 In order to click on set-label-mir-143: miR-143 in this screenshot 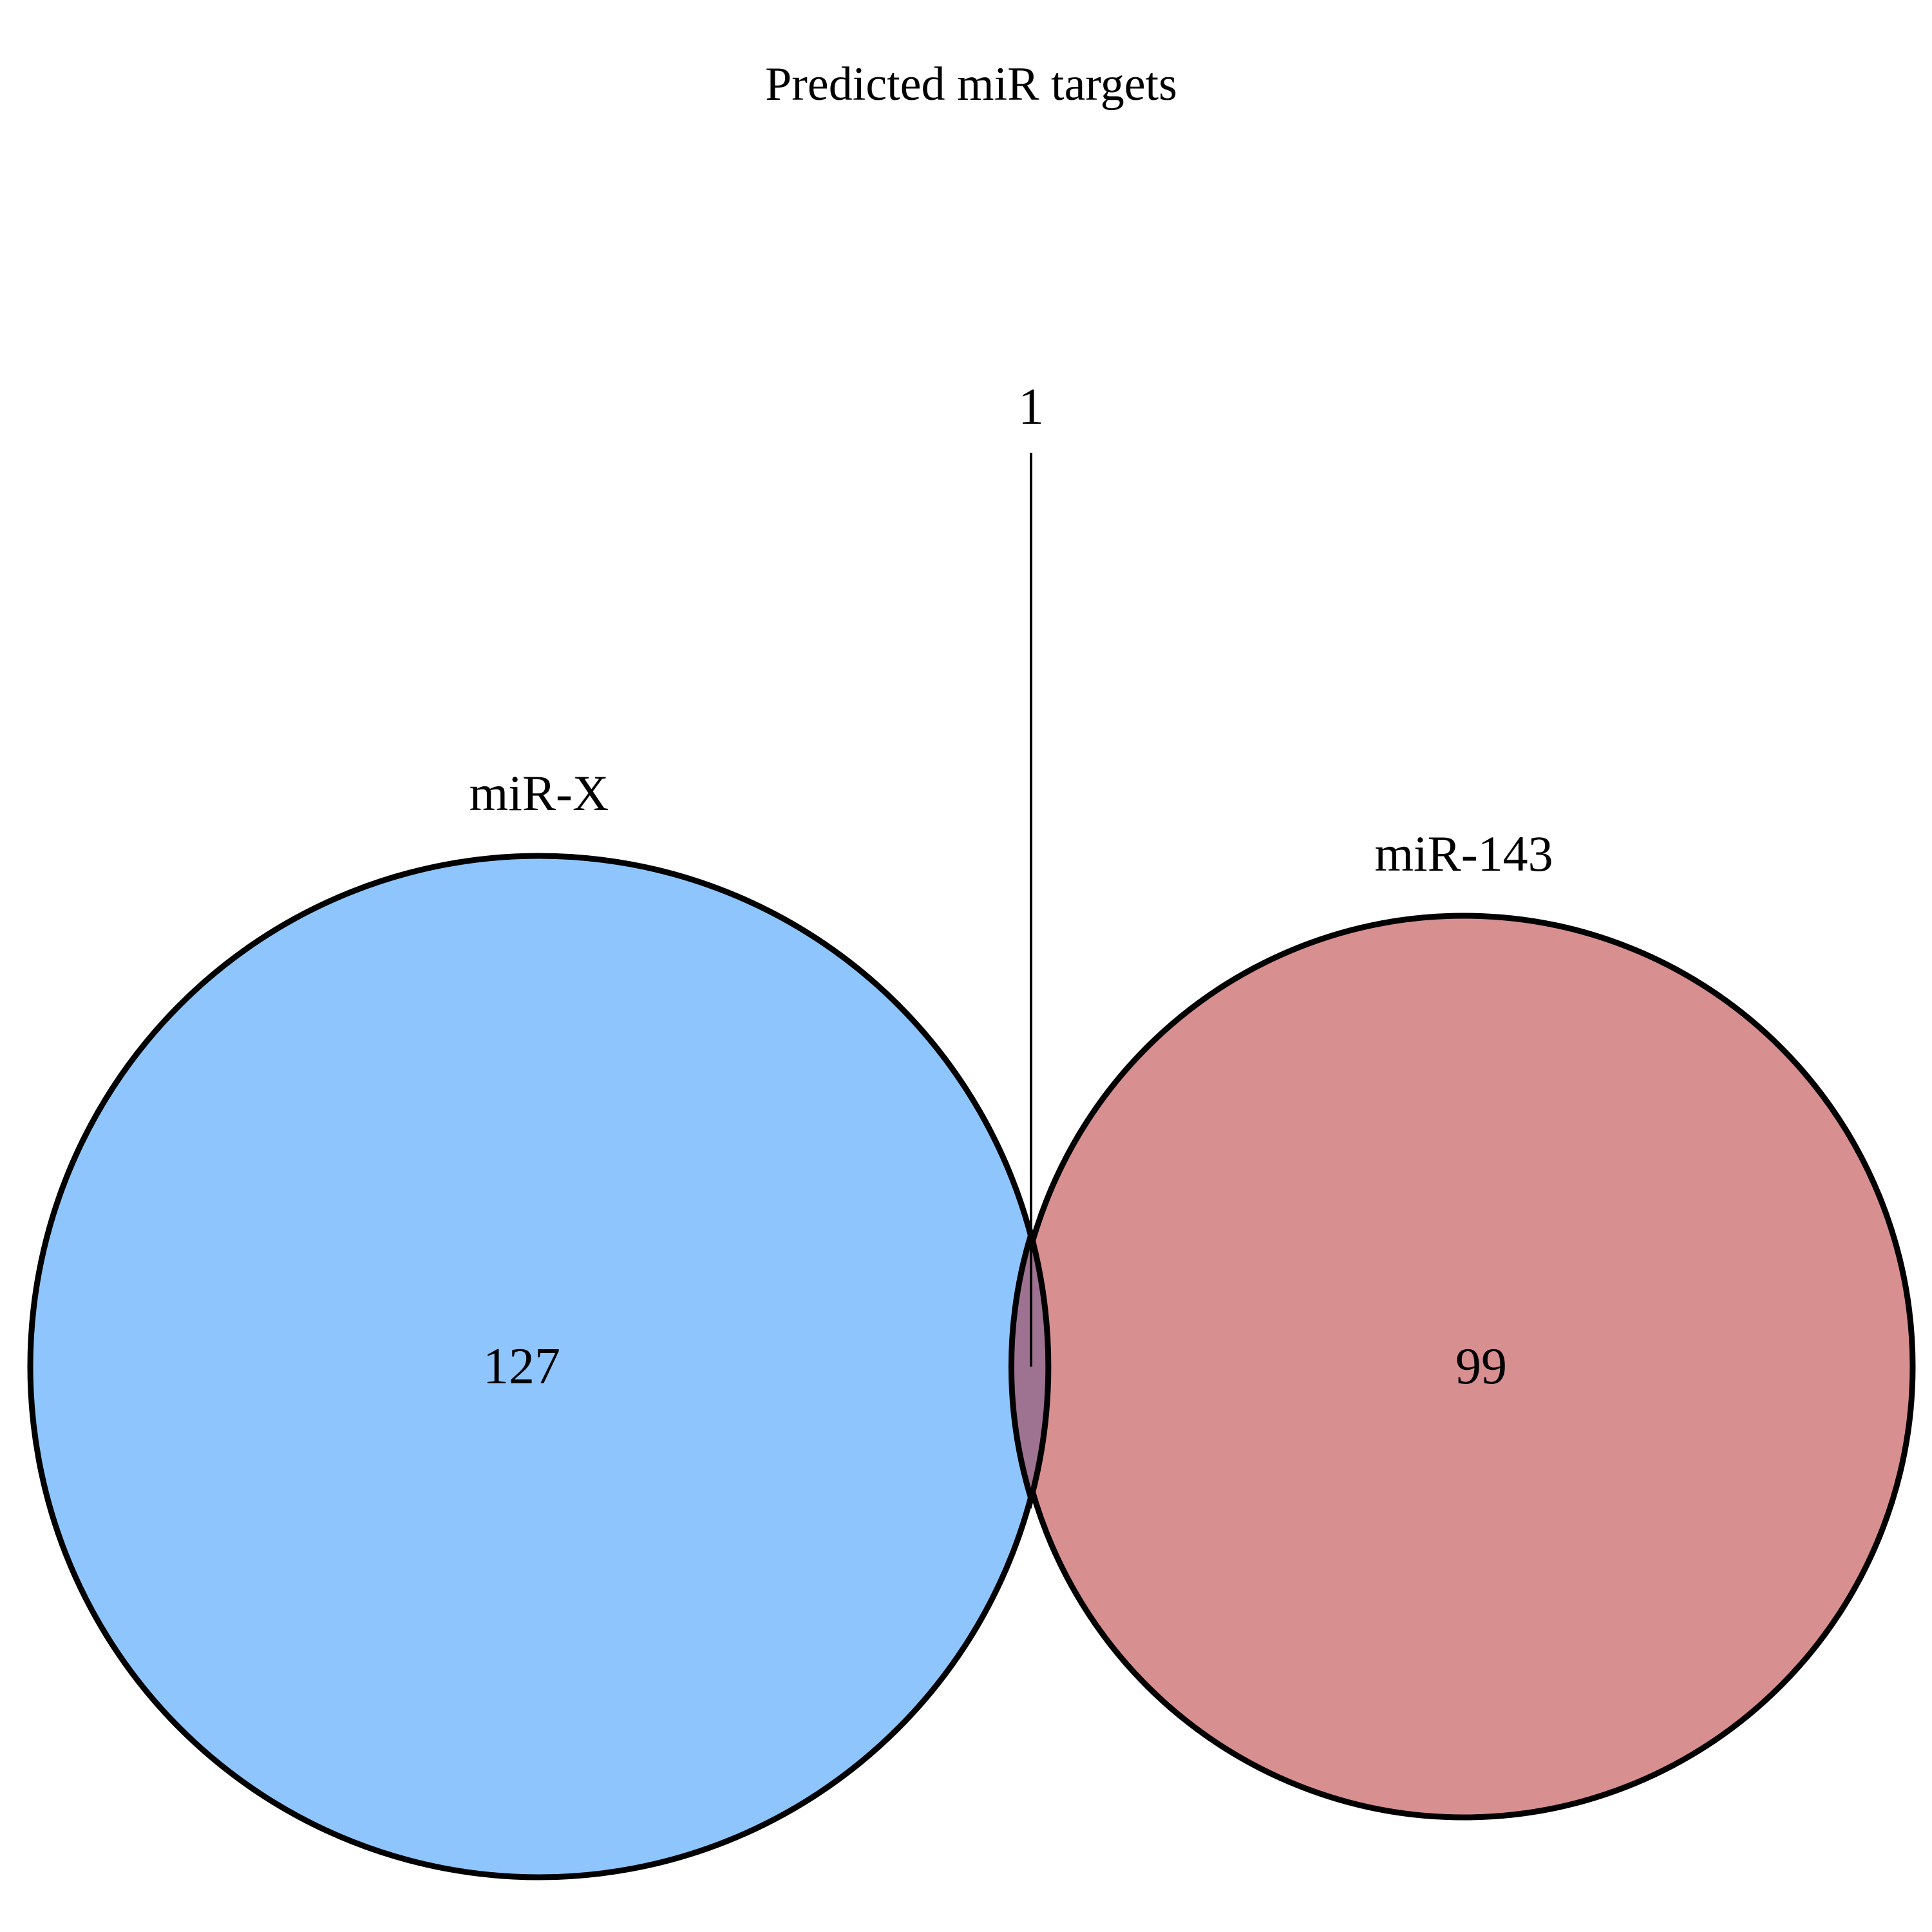, I will do `click(1463, 854)`.